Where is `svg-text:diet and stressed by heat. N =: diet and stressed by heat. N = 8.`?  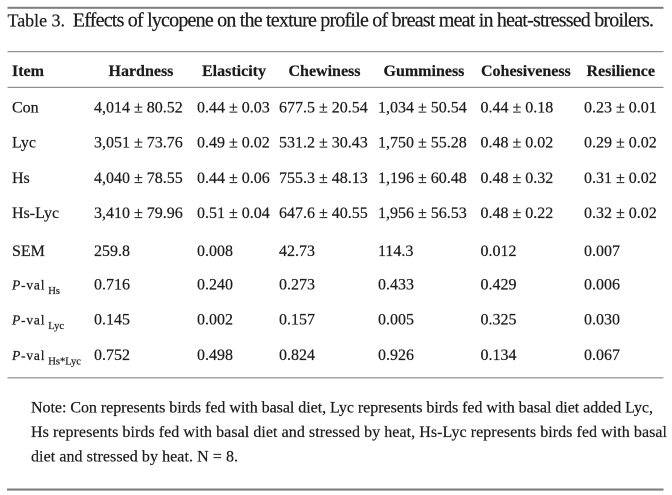
svg-text:diet and stressed by heat. N =: diet and stressed by heat. N = 8. is located at coordinates (134, 456).